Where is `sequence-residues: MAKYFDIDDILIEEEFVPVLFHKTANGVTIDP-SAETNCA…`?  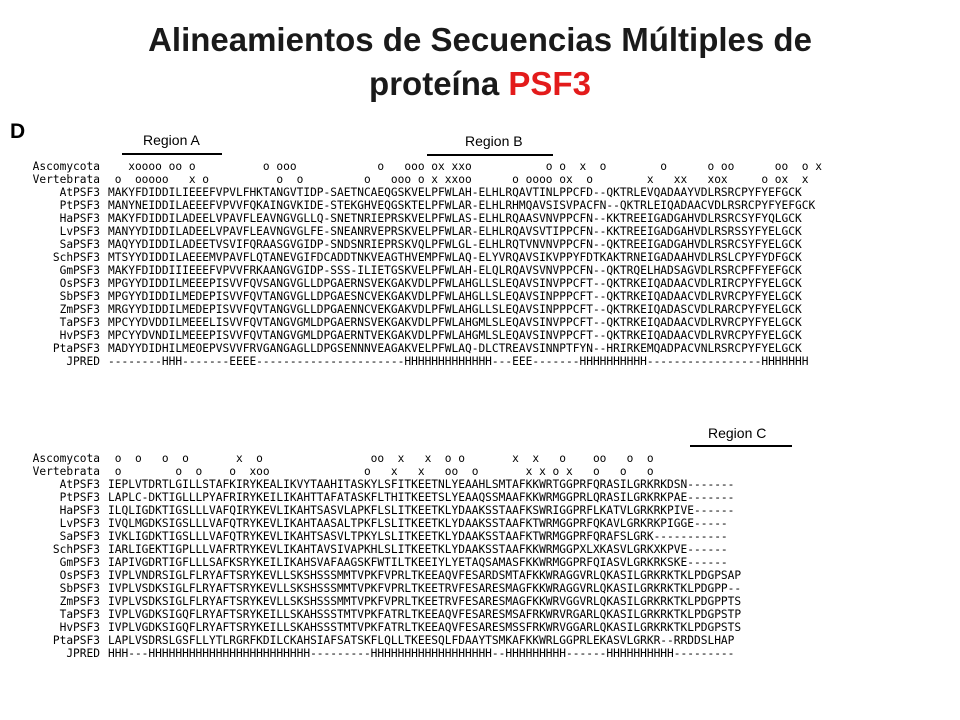 sequence-residues: MAKYFDIDDILIEEEFVPVLFHKTANGVTIDP-SAETNCA… is located at coordinates (455, 192).